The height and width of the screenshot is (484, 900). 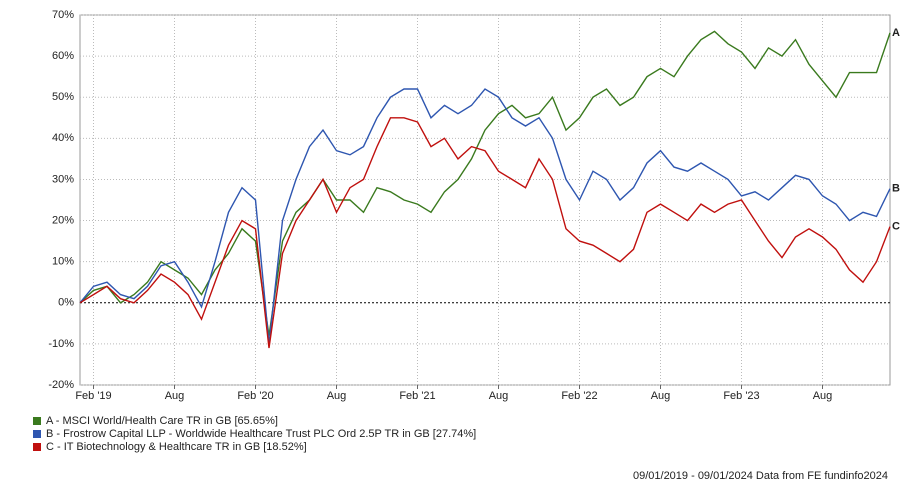 I want to click on y-tick-label: 30%, so click(x=63, y=179).